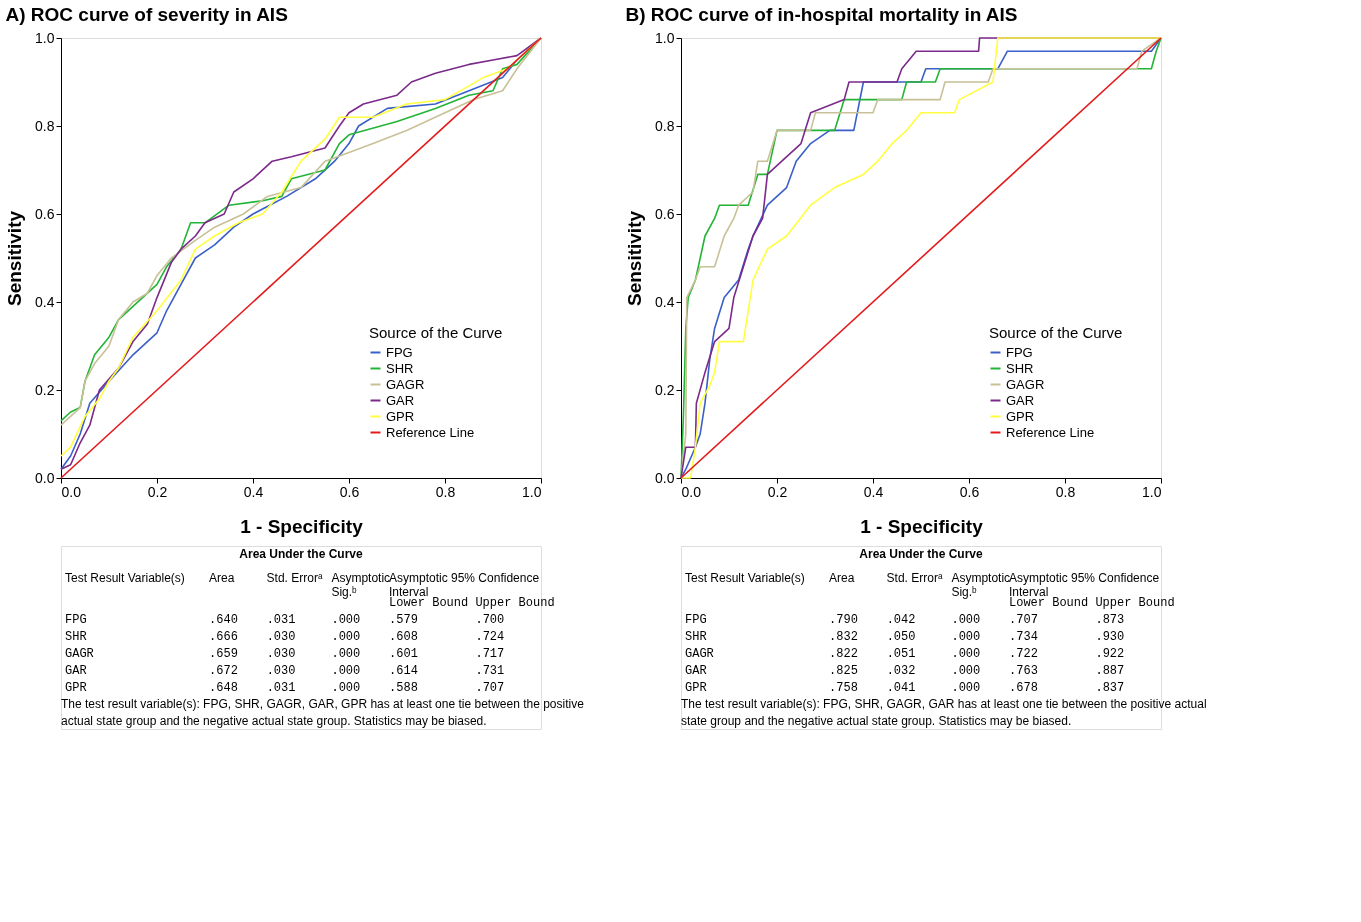  I want to click on text: FPG .640 .031 .000 .579 .700, so click(285, 619).